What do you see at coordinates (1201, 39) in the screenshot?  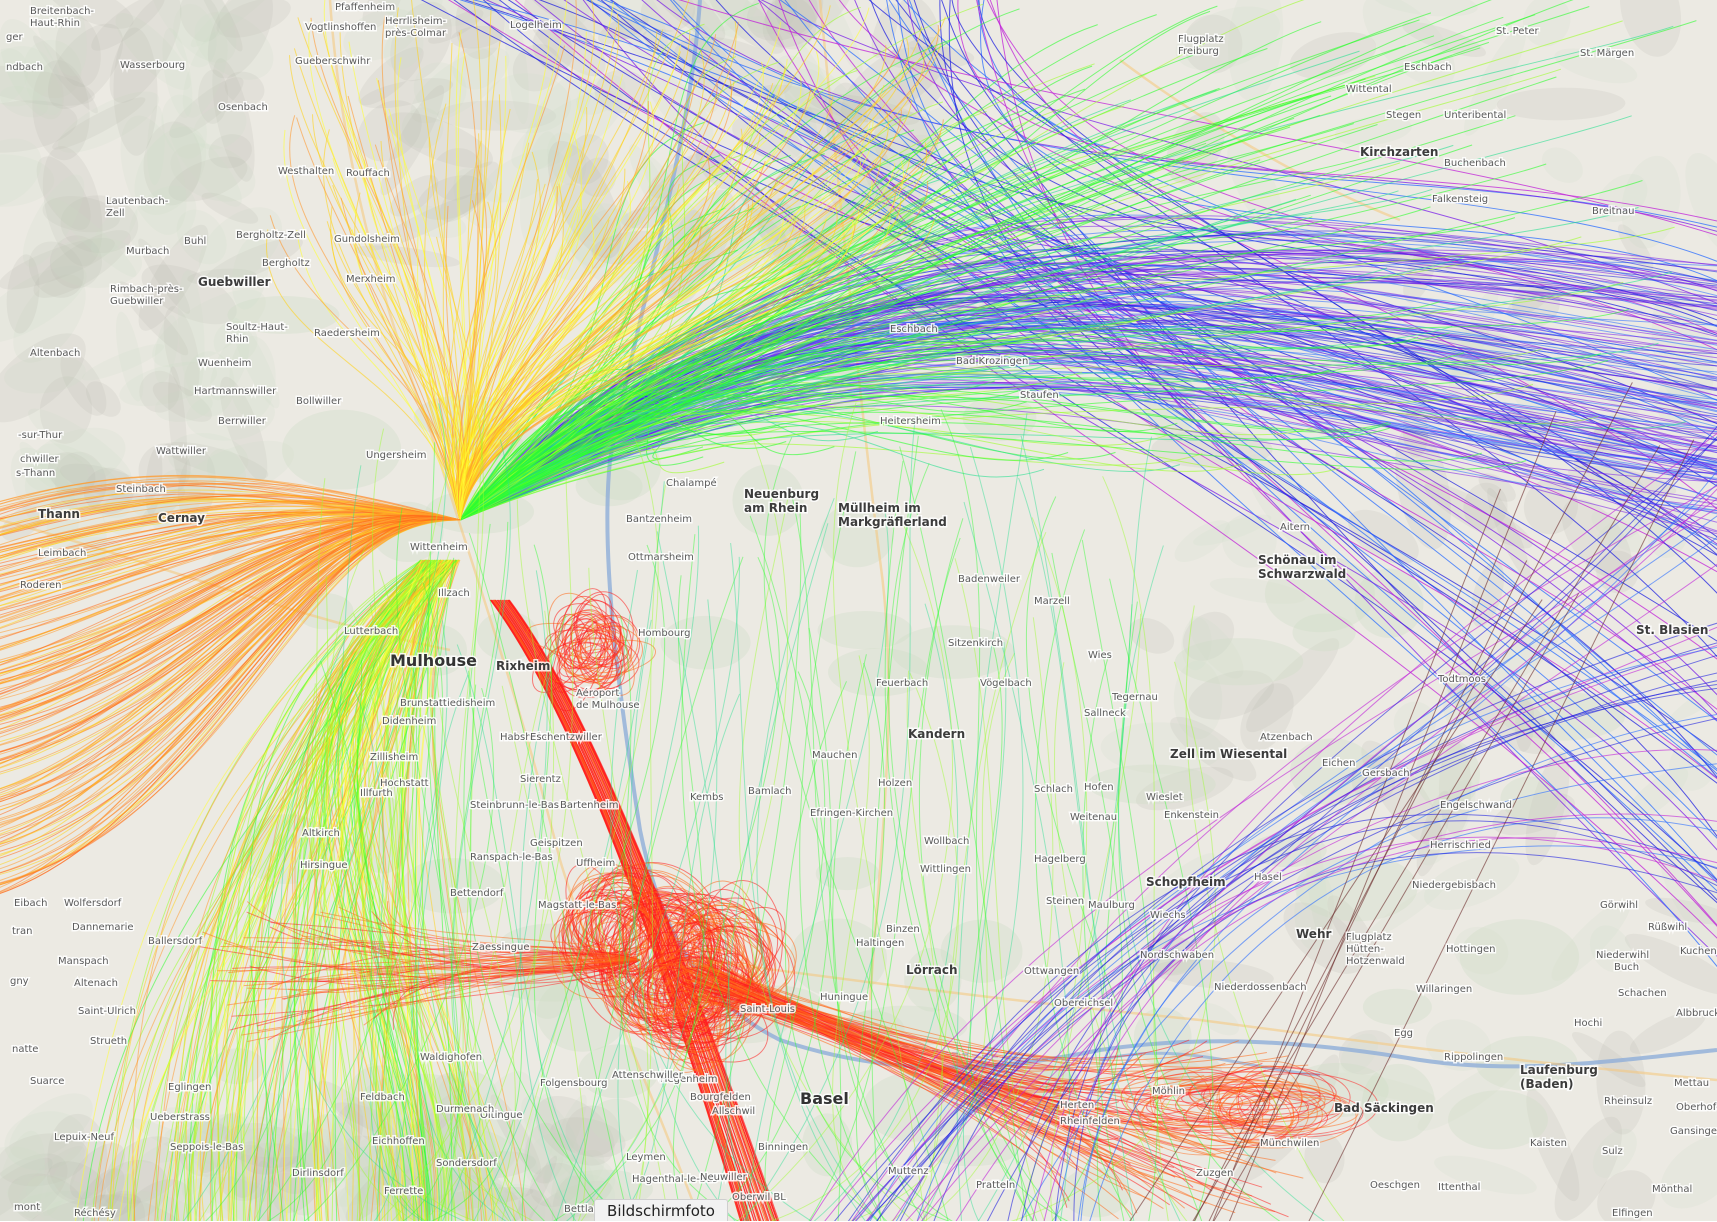 I see `place-label-line: Flugplatz` at bounding box center [1201, 39].